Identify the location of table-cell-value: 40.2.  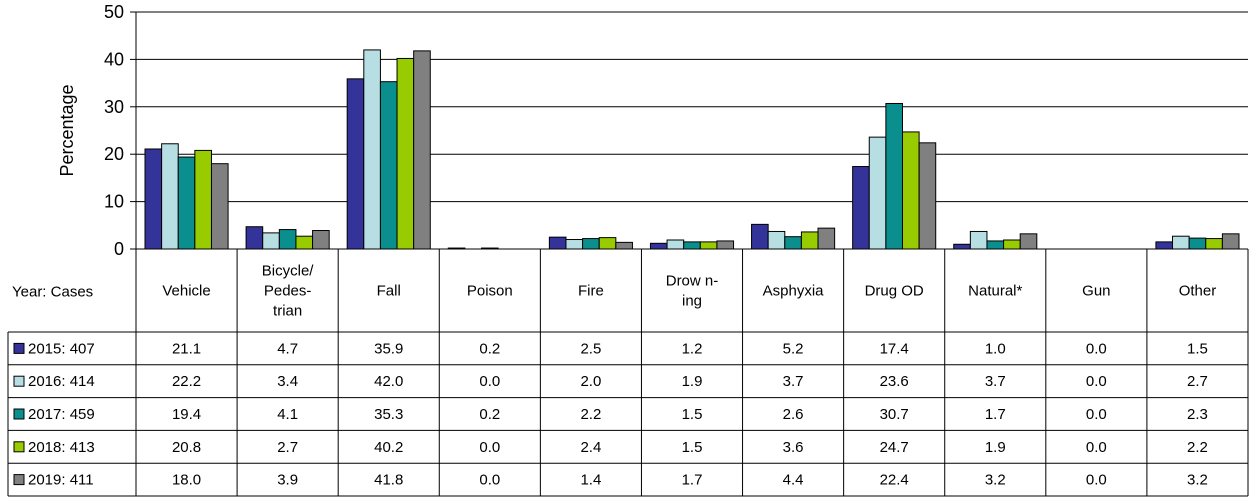
(388, 447).